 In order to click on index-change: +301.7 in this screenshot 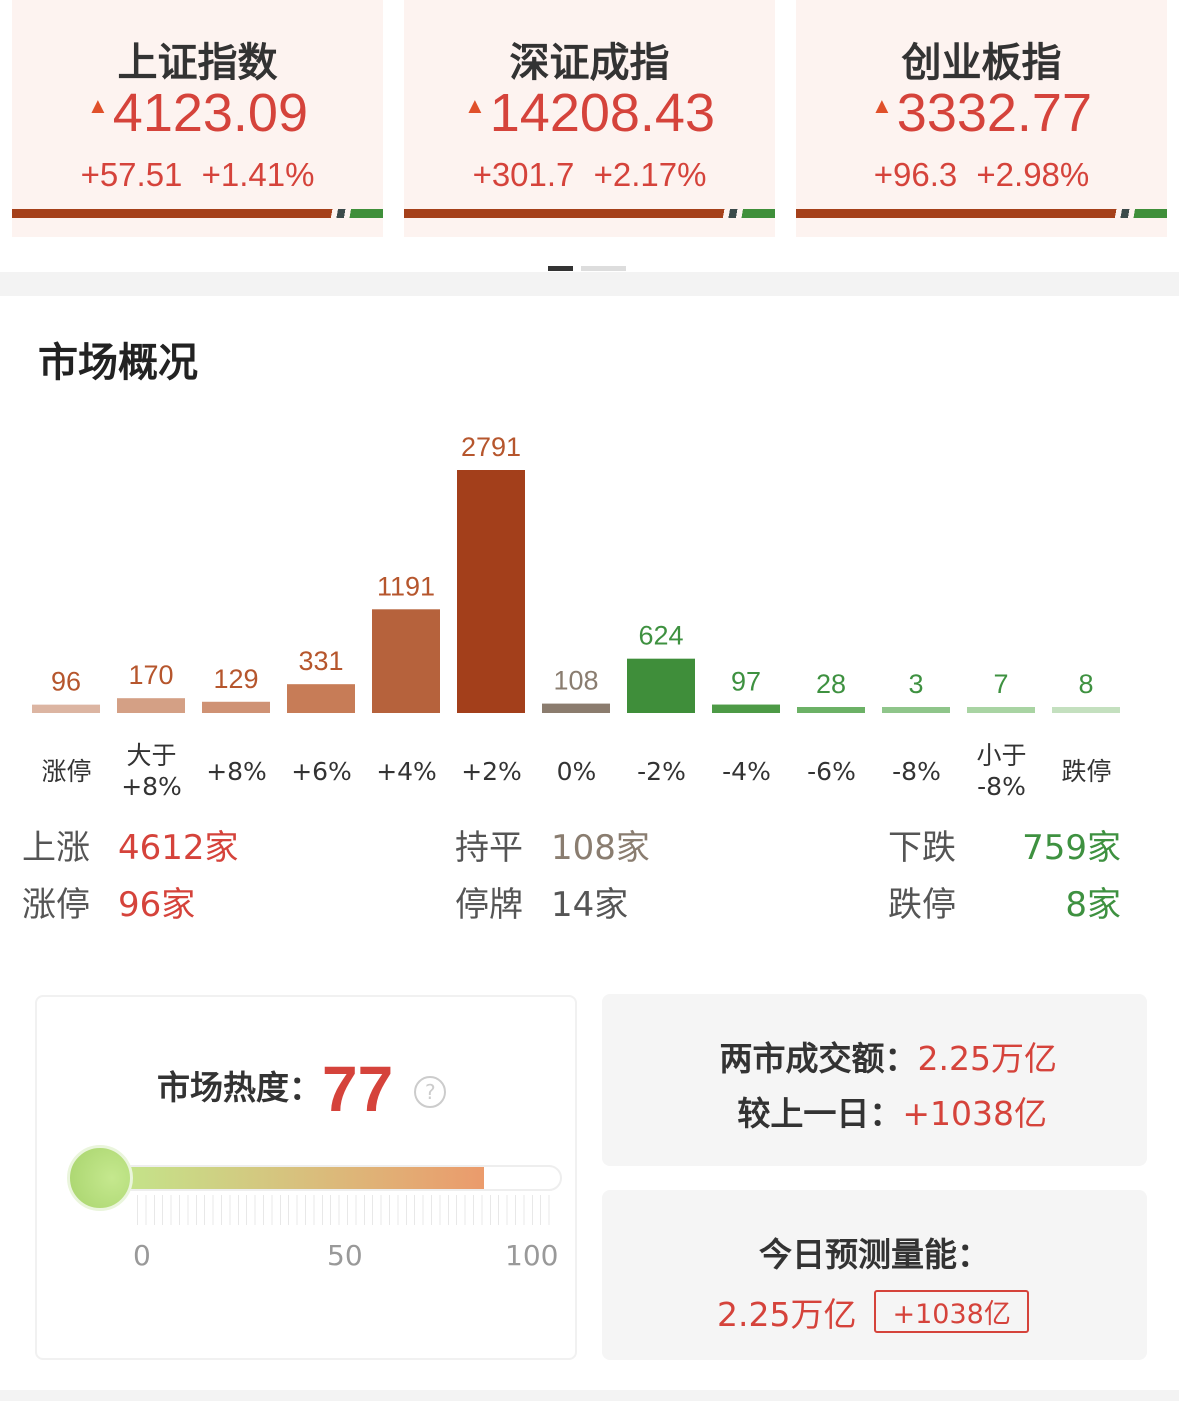, I will do `click(523, 174)`.